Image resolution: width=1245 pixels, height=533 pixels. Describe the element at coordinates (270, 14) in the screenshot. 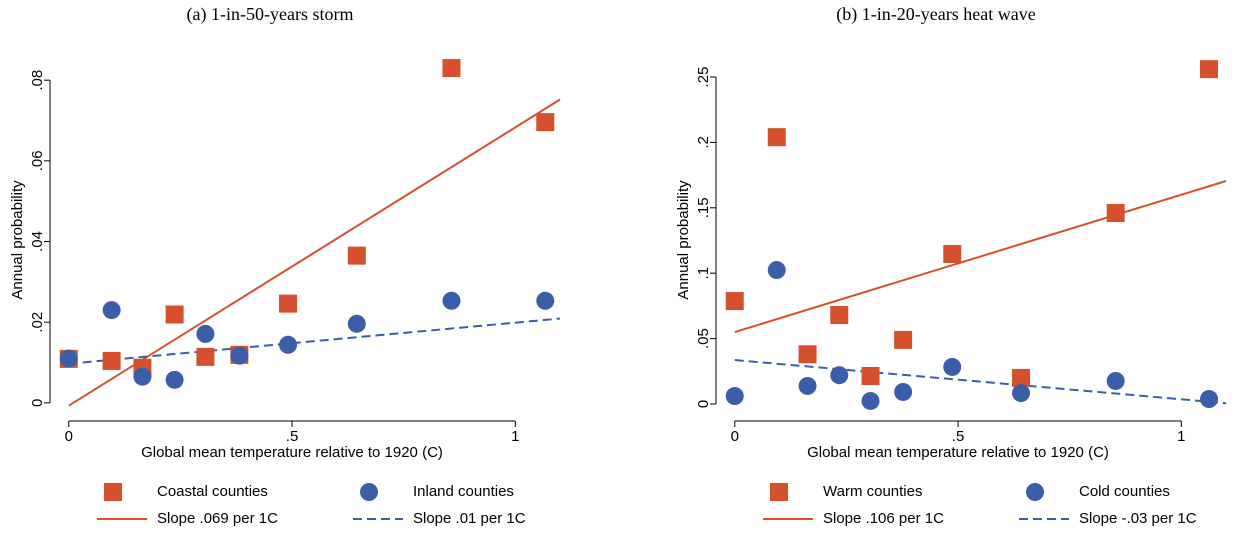

I see `chart-title: (a) 1-in-50-years storm` at that location.